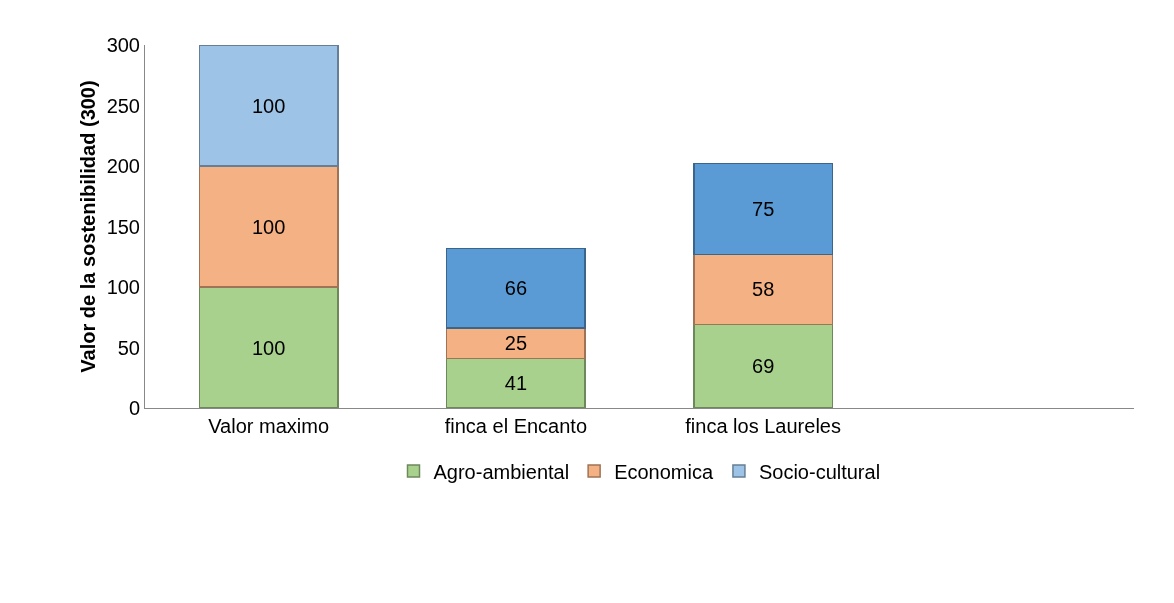  I want to click on y-tick-label: 50, so click(128, 347).